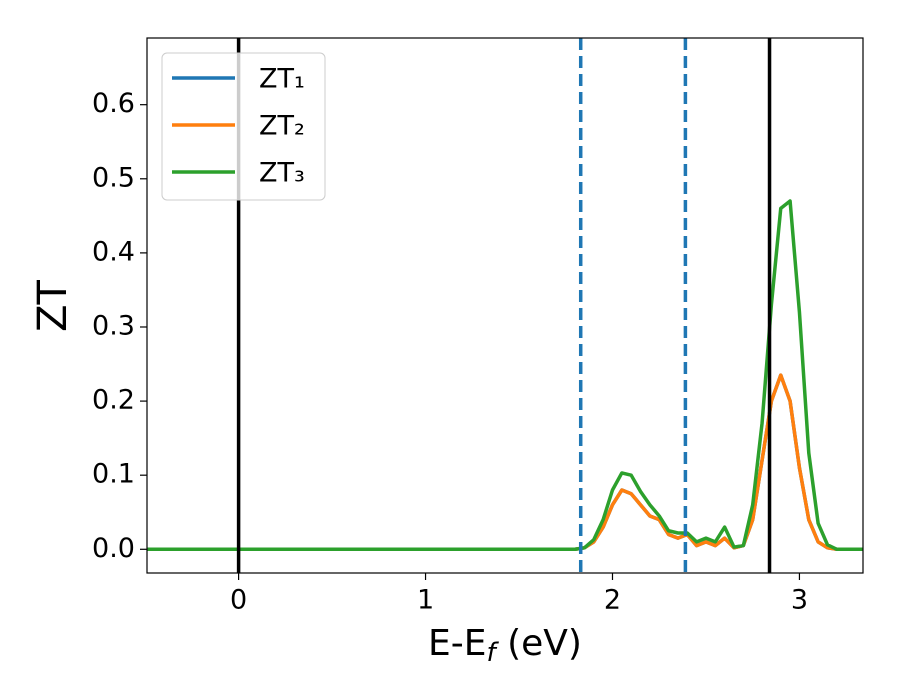  I want to click on y-tick-label: 0.6, so click(113, 103).